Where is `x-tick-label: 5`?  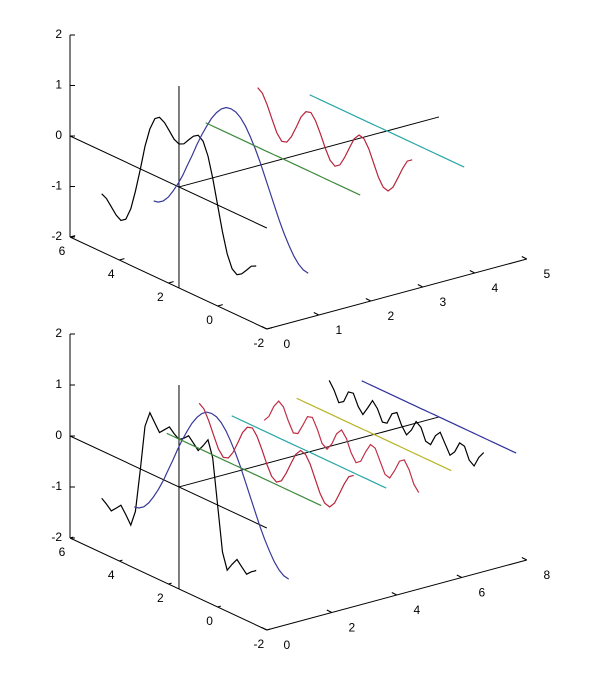 x-tick-label: 5 is located at coordinates (546, 274).